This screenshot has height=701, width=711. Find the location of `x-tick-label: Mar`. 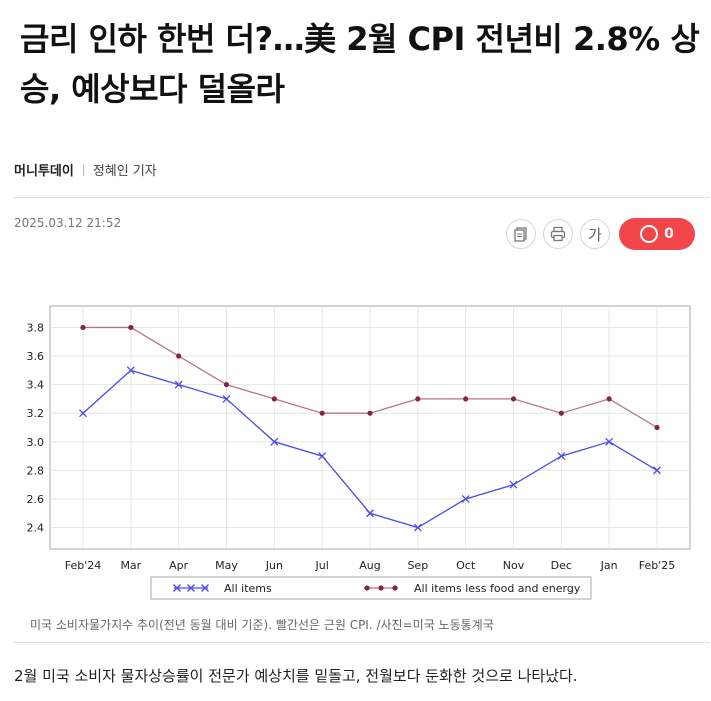

x-tick-label: Mar is located at coordinates (130, 565).